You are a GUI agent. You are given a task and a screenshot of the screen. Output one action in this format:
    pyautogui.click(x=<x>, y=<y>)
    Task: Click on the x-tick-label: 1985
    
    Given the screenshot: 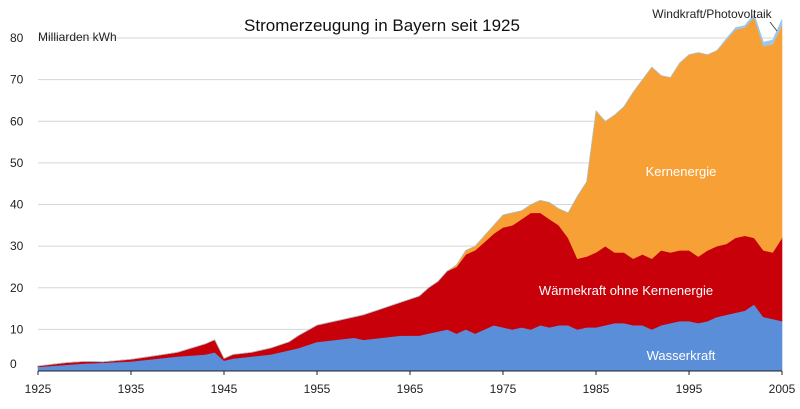 What is the action you would take?
    pyautogui.click(x=596, y=389)
    